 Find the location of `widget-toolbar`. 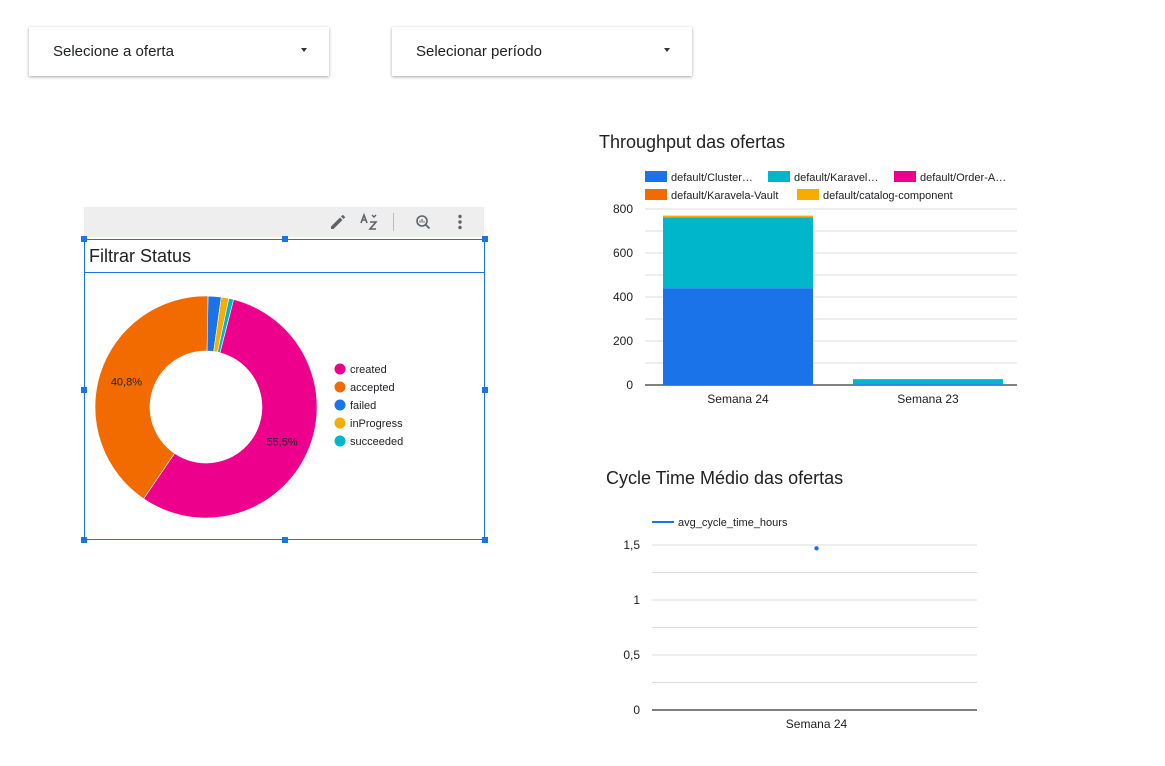

widget-toolbar is located at coordinates (284, 222).